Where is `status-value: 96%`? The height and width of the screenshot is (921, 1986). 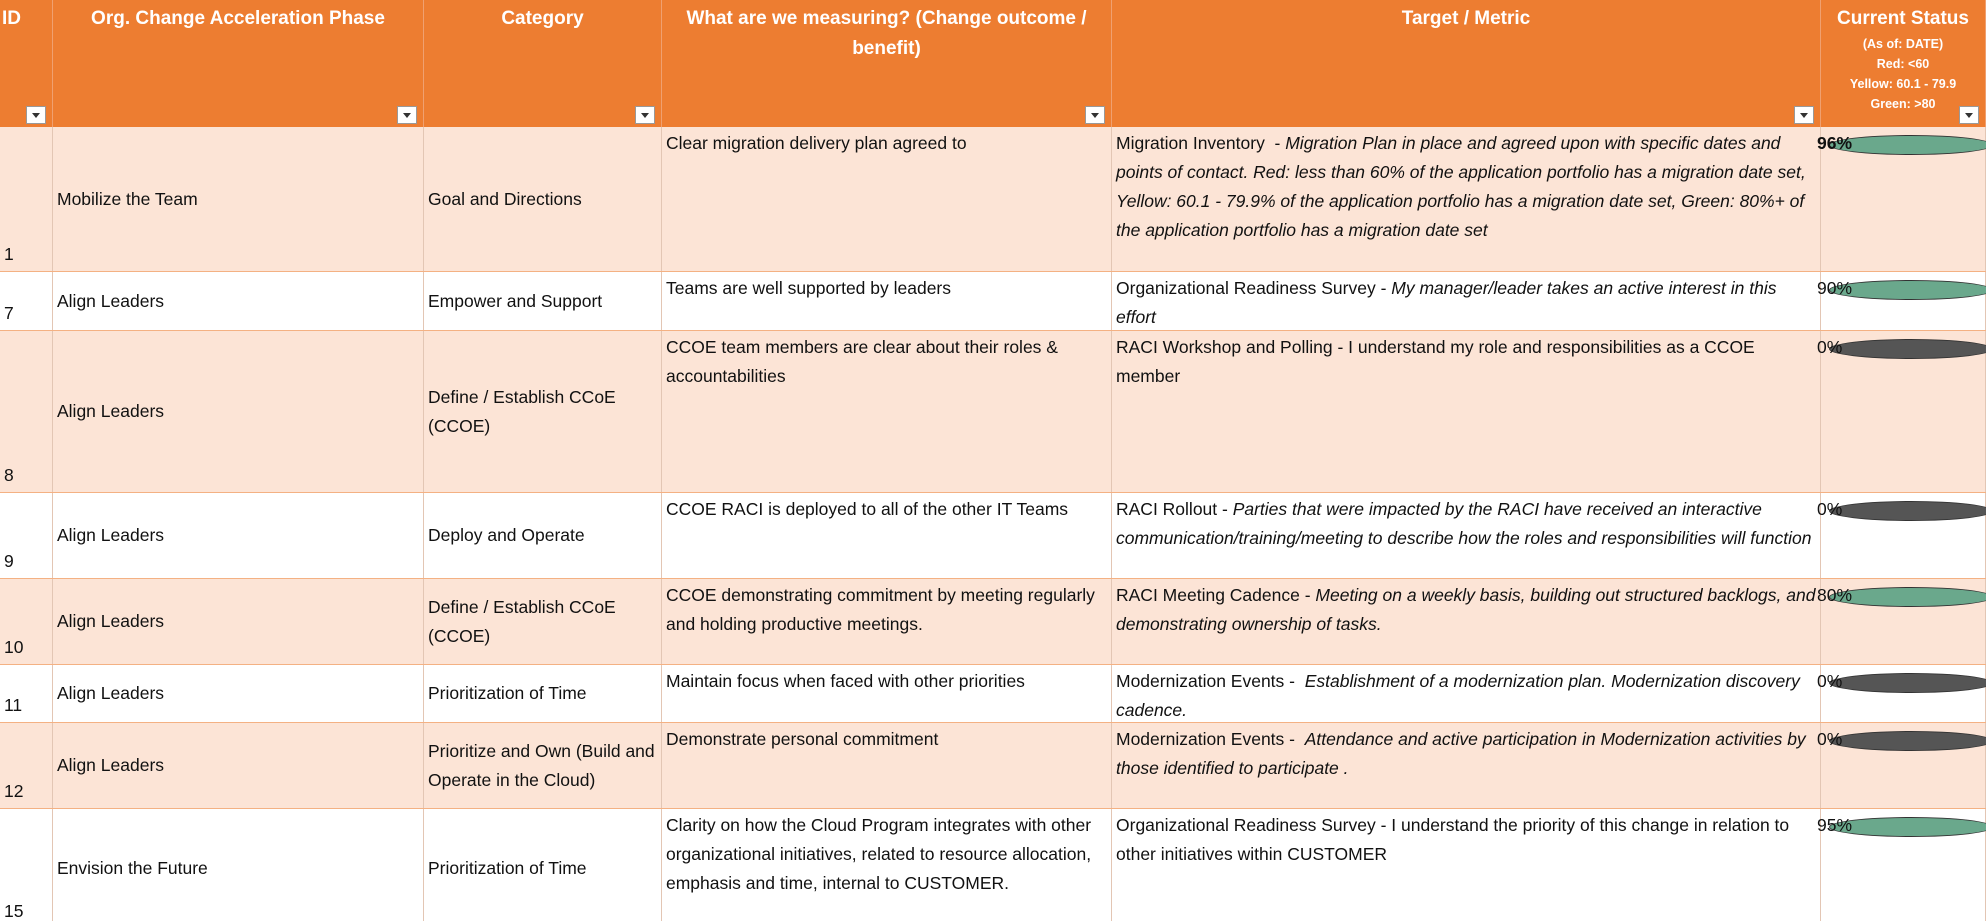
status-value: 96% is located at coordinates (1835, 143).